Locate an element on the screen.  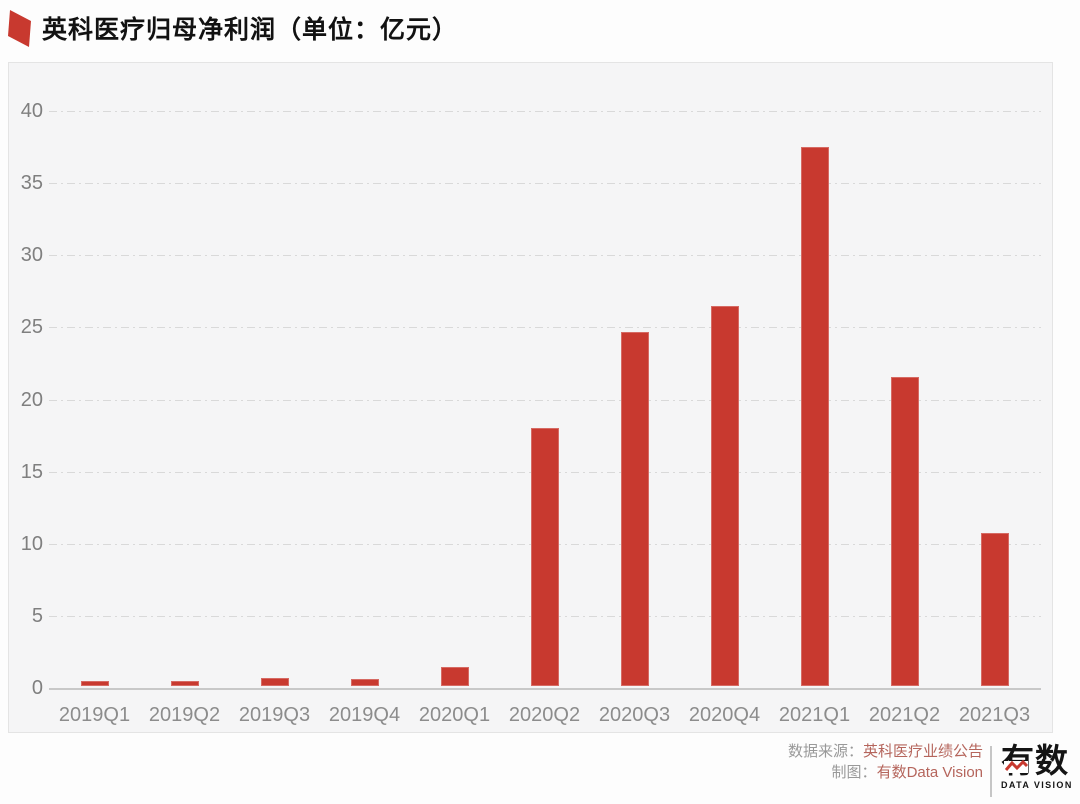
logo-trendline-icon is located at coordinates (1016, 766).